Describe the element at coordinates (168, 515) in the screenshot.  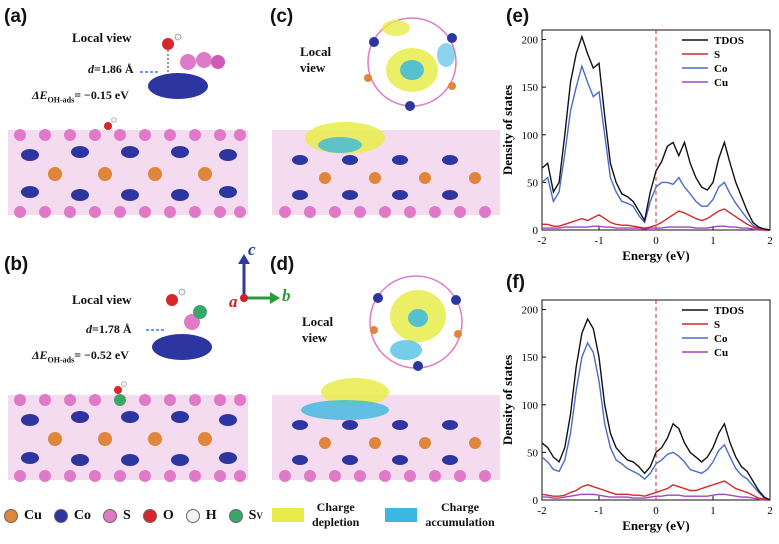
I see `atom-legend-label: O` at that location.